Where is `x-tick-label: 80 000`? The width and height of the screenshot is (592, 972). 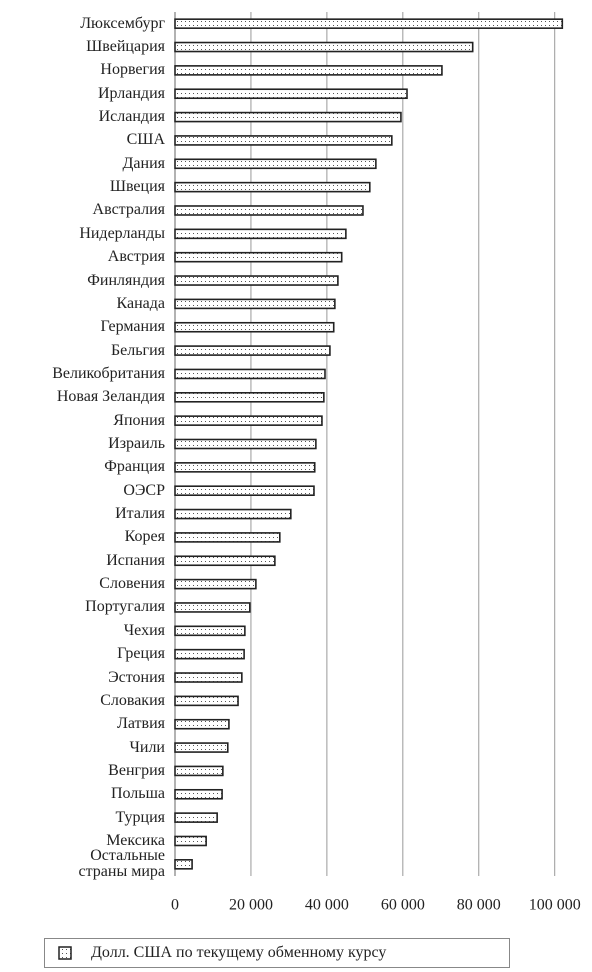 x-tick-label: 80 000 is located at coordinates (479, 905).